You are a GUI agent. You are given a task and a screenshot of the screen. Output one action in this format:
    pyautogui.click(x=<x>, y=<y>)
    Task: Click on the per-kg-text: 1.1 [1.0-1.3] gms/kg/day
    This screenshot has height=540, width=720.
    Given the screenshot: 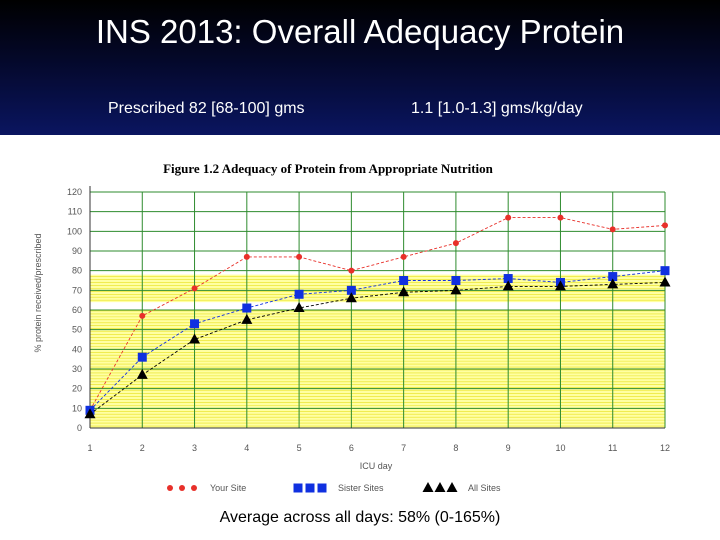 What is the action you would take?
    pyautogui.click(x=497, y=108)
    